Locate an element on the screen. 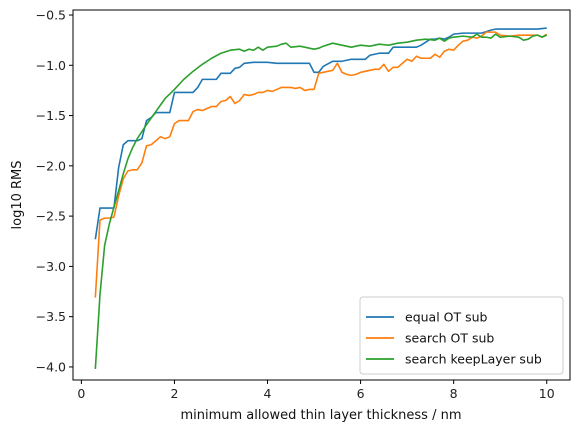 The height and width of the screenshot is (433, 579). x-tick-label: 6 is located at coordinates (361, 393).